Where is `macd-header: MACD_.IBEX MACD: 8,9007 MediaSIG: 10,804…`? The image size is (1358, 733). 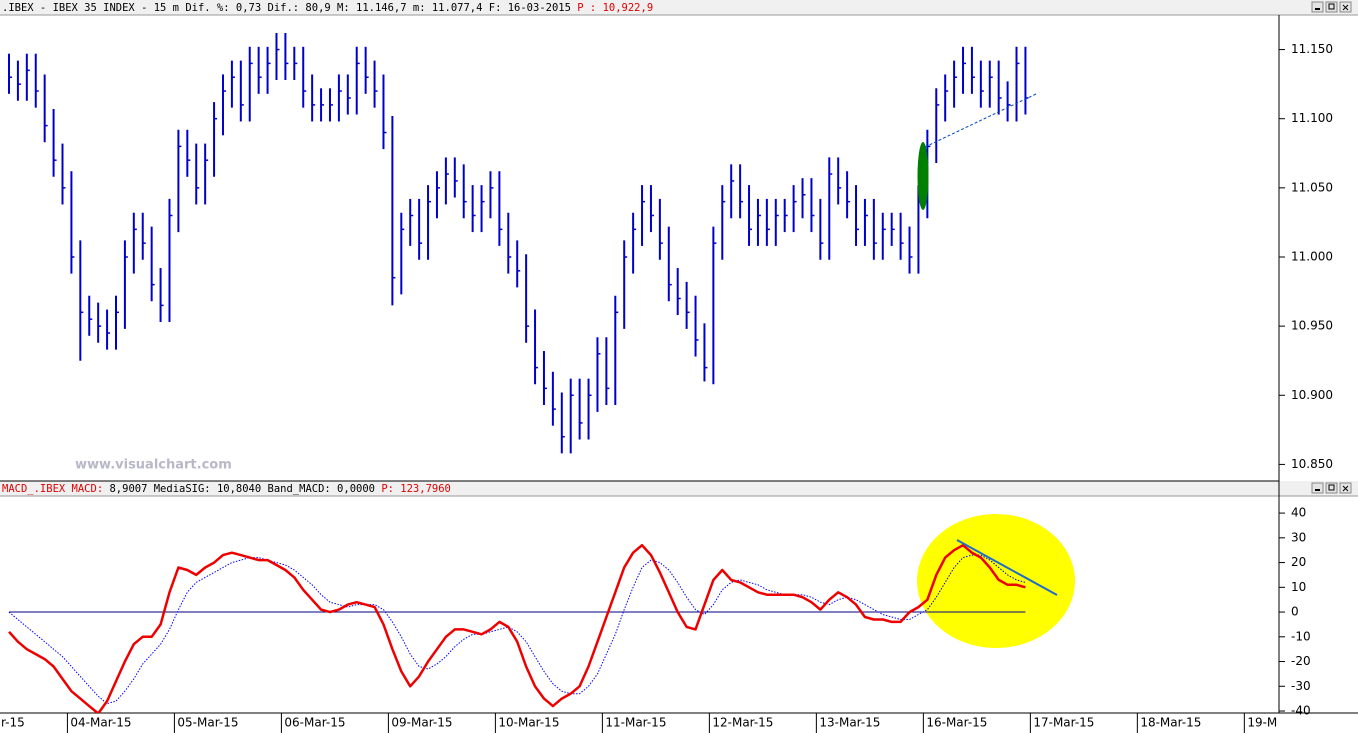 macd-header: MACD_.IBEX MACD: 8,9007 MediaSIG: 10,804… is located at coordinates (226, 489).